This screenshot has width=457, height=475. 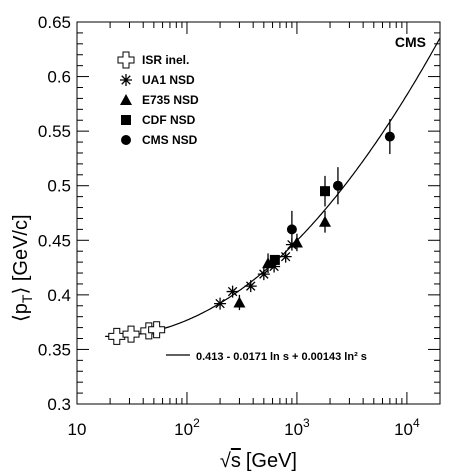 I want to click on legend-marker-filled-triangle, so click(x=126, y=99).